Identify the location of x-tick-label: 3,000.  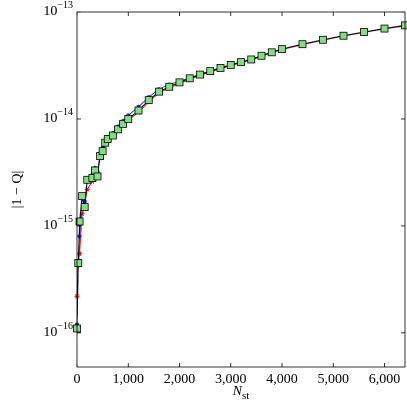
(231, 379).